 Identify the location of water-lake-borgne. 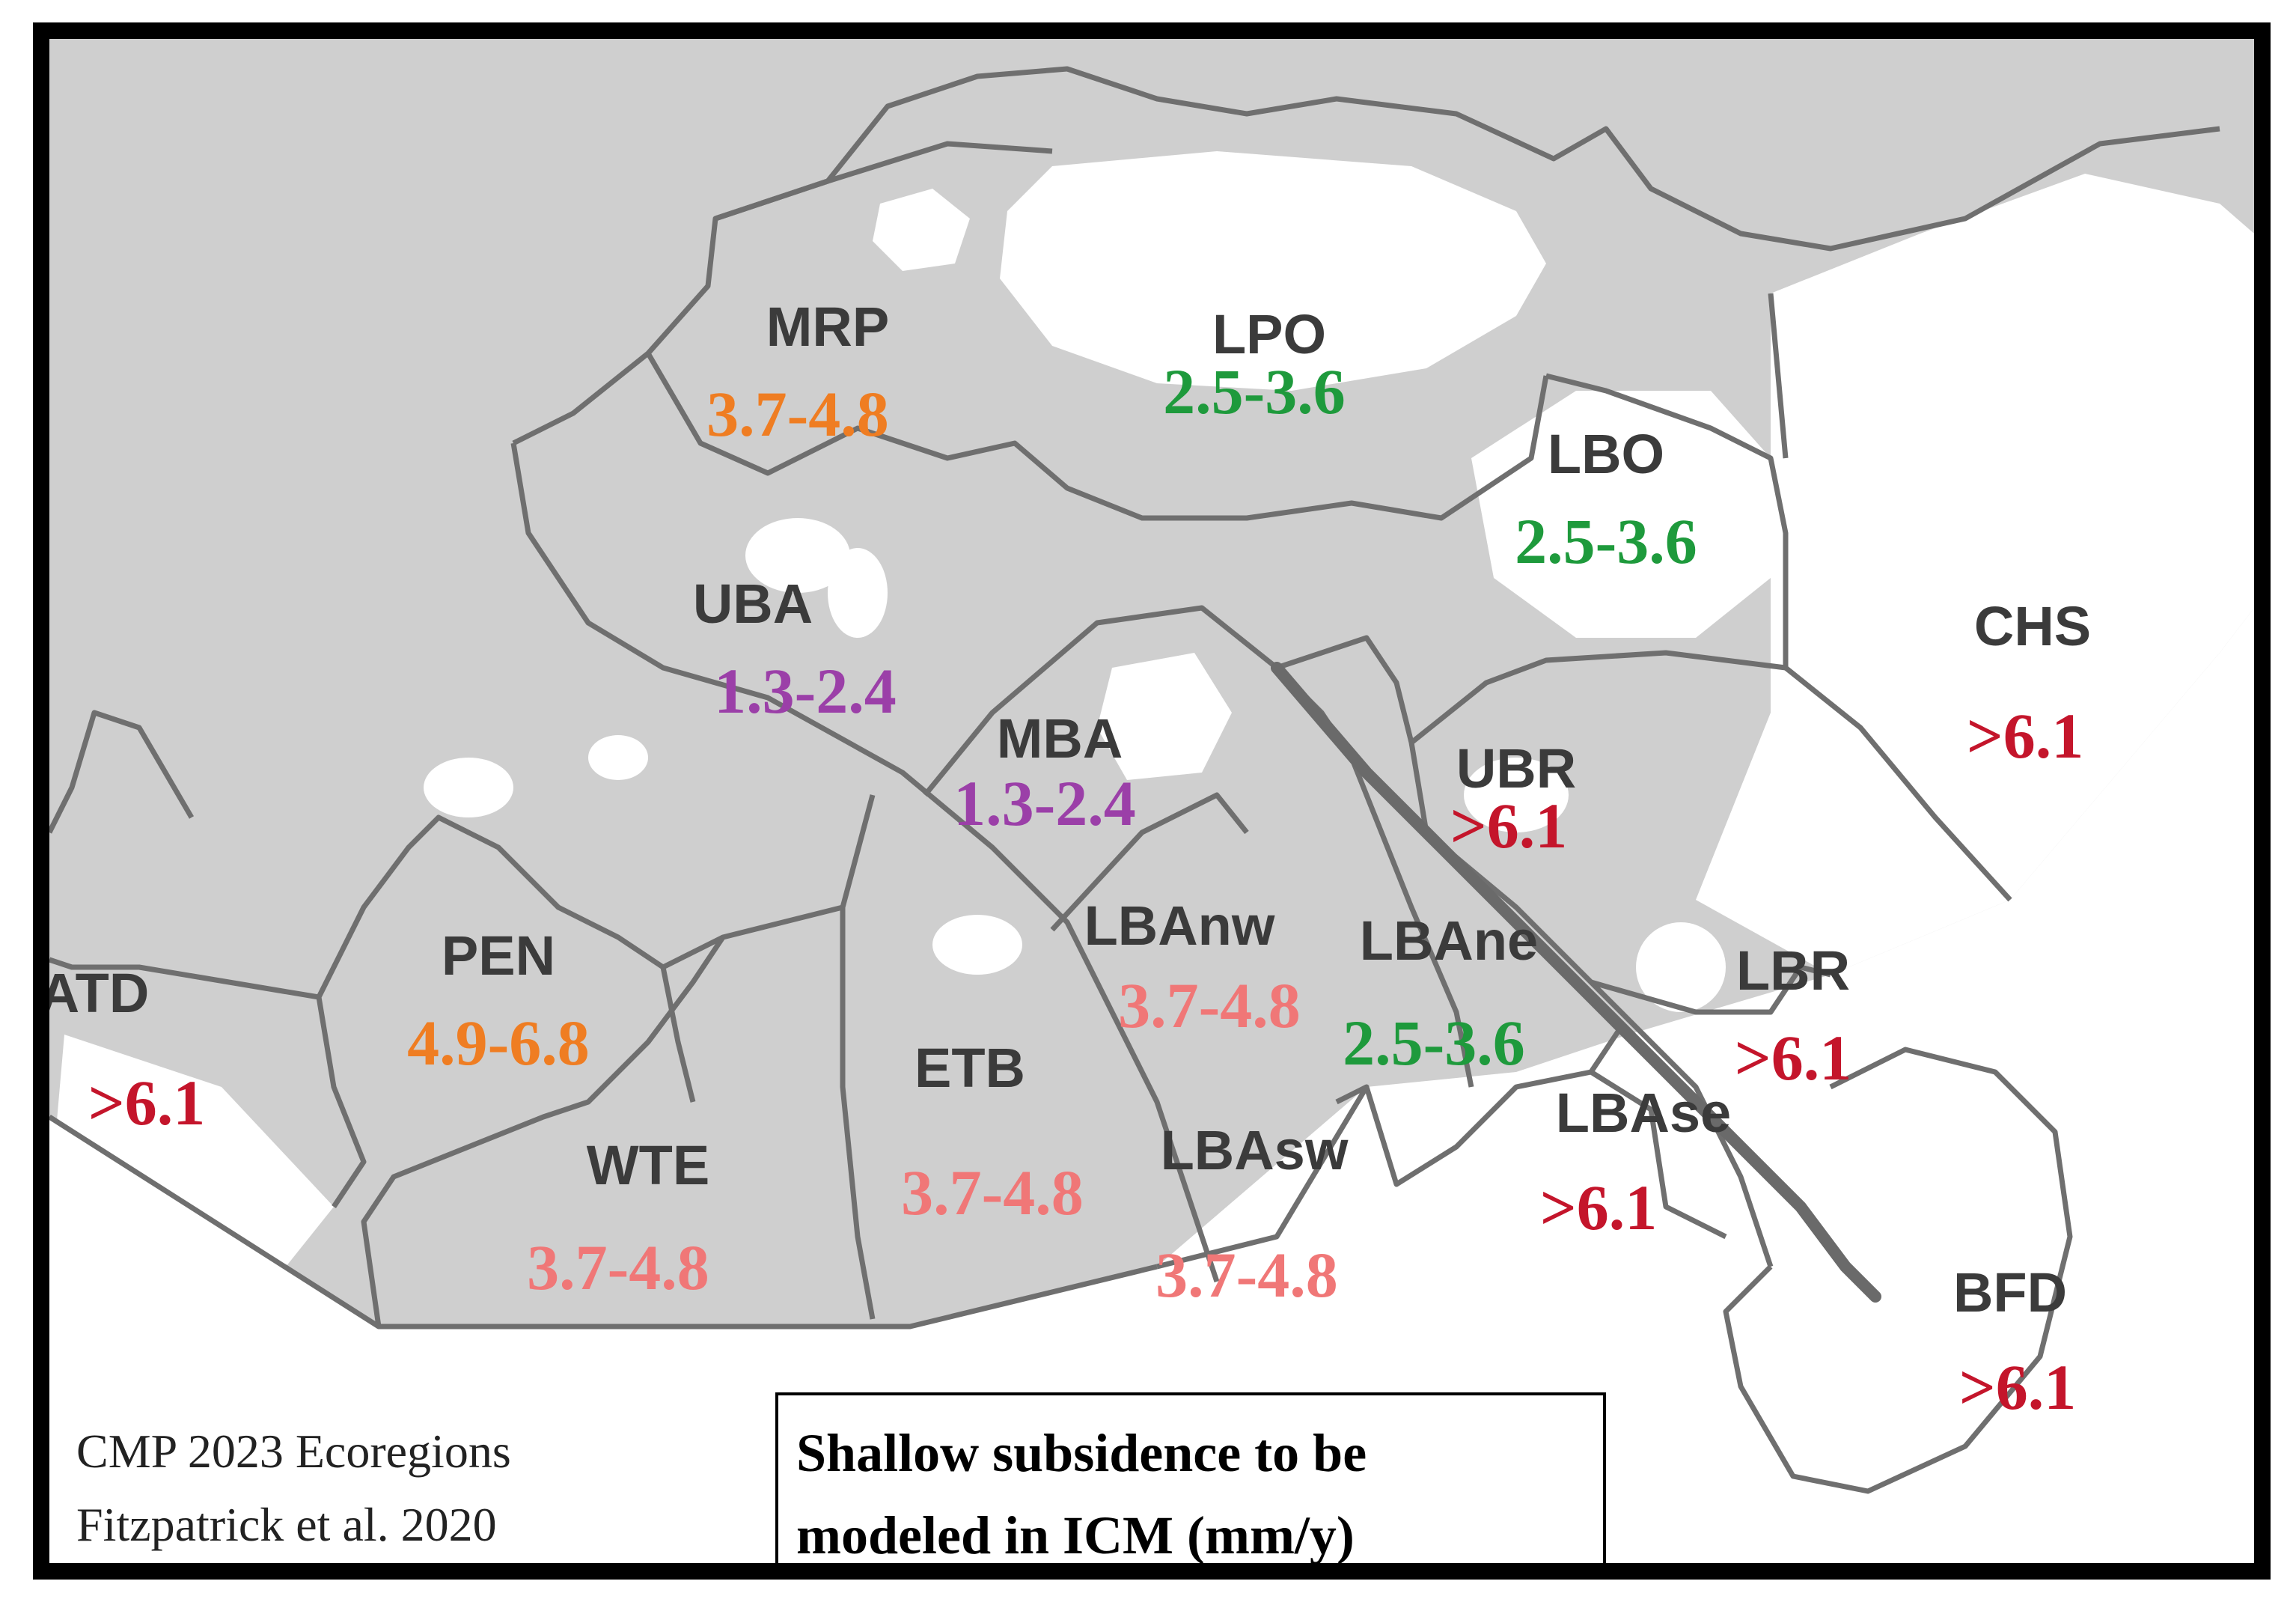
(1621, 514).